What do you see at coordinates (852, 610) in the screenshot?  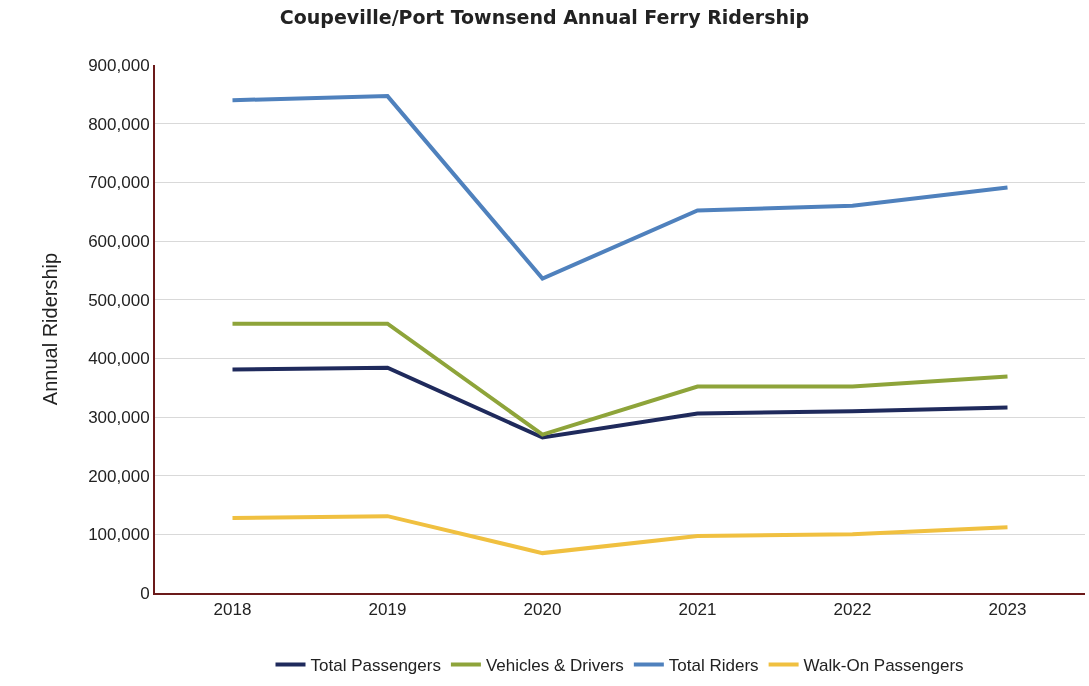 I see `x-tick-label: 2022` at bounding box center [852, 610].